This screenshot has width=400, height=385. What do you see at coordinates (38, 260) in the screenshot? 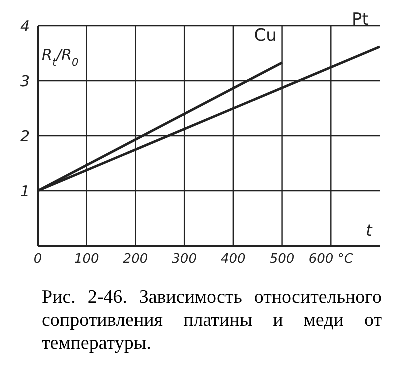
I see `x-tick-label: 0` at bounding box center [38, 260].